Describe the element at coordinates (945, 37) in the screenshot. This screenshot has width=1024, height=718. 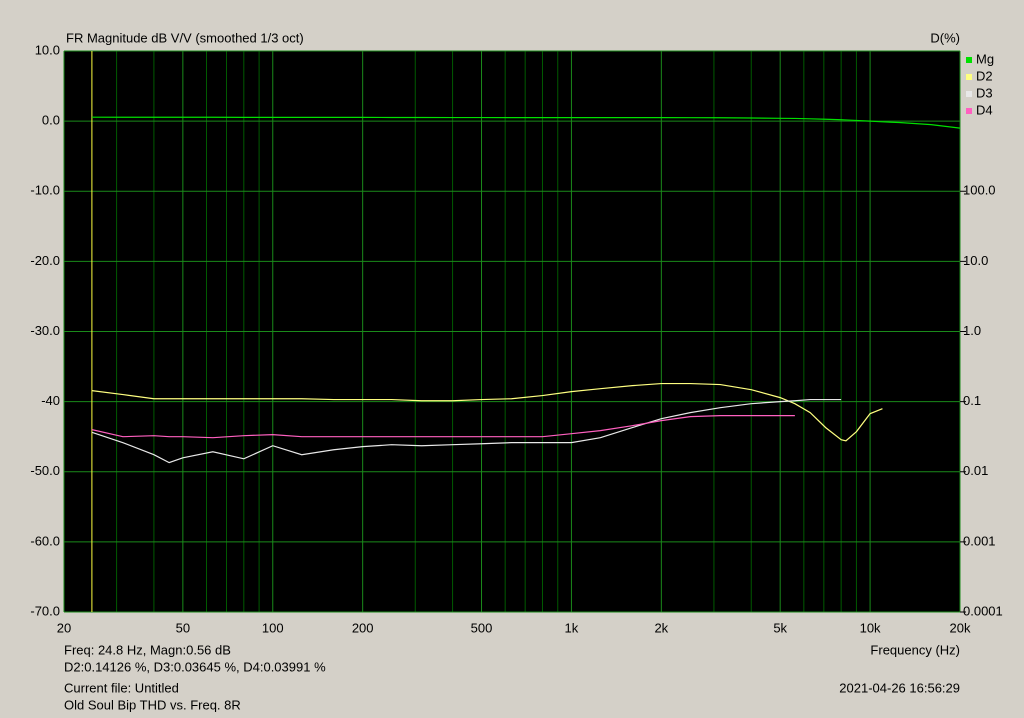
I see `y2-title: D(%)` at that location.